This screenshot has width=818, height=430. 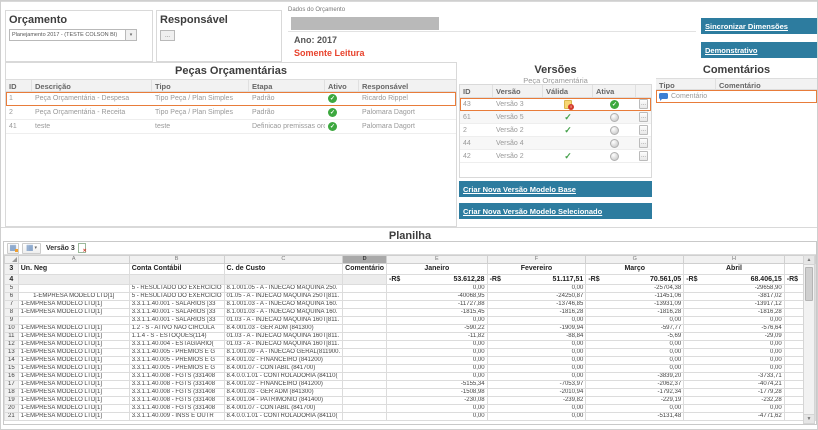 What do you see at coordinates (176, 312) in the screenshot?
I see `cell-conta-contabil: 3.3.1.1.40.001 - SALARIOS [33` at bounding box center [176, 312].